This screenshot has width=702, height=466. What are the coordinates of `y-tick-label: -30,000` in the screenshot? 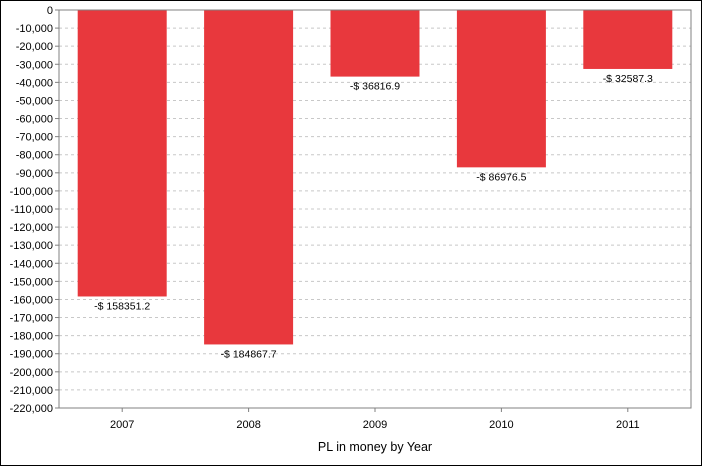 It's located at (34, 65).